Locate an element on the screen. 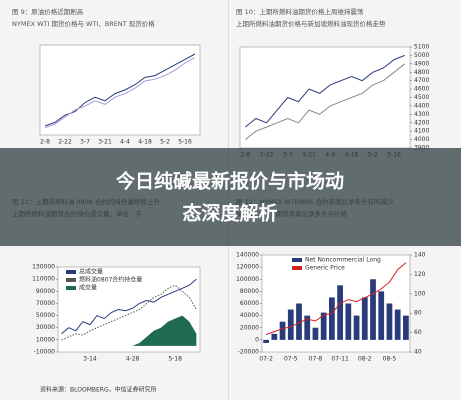  legend-label: 燃料油0807合约持仓量 is located at coordinates (110, 280).